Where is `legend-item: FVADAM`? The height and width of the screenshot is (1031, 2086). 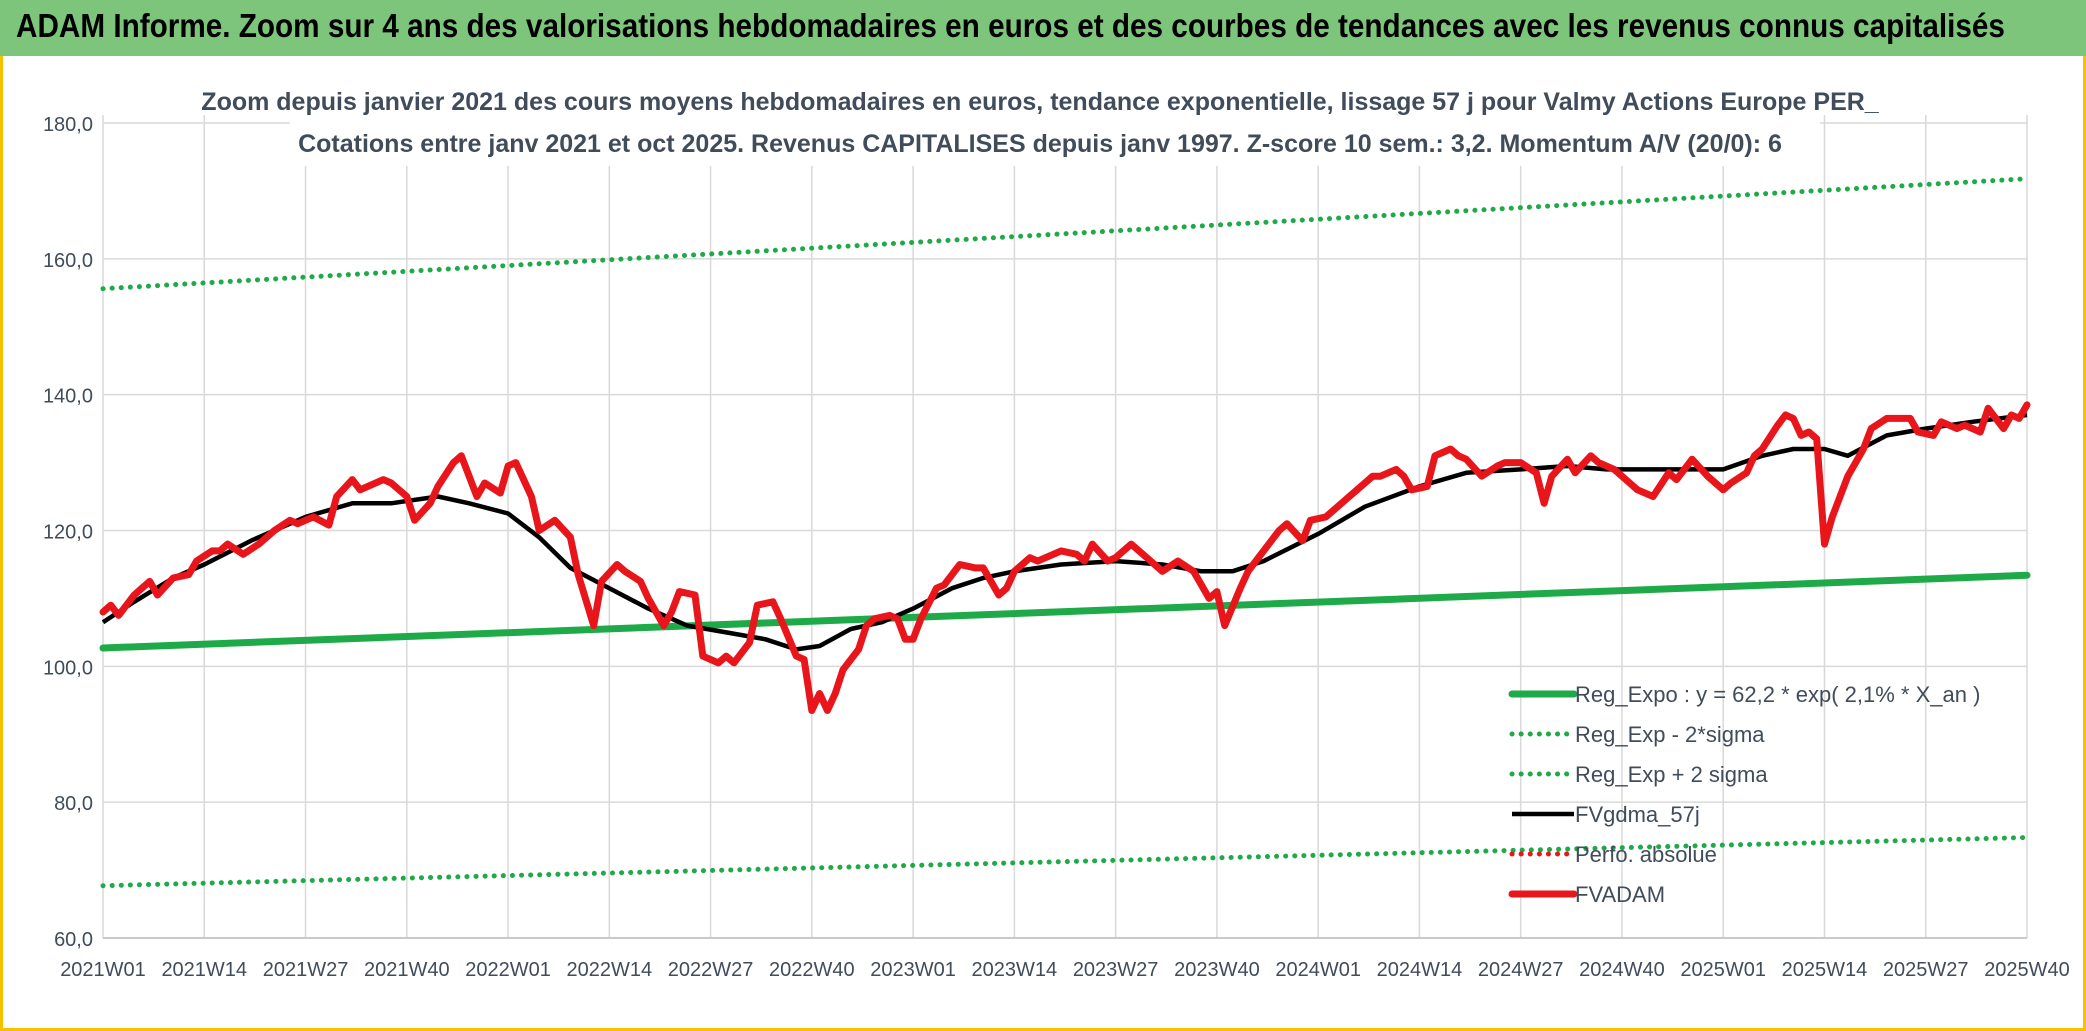 legend-item: FVADAM is located at coordinates (1586, 894).